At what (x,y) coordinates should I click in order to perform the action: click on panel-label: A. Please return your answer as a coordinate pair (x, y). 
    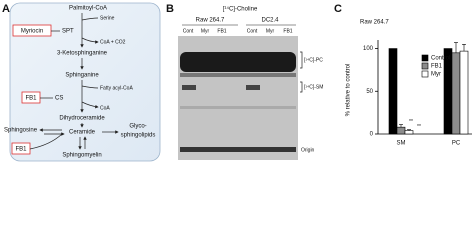
    Looking at the image, I should click on (6, 9).